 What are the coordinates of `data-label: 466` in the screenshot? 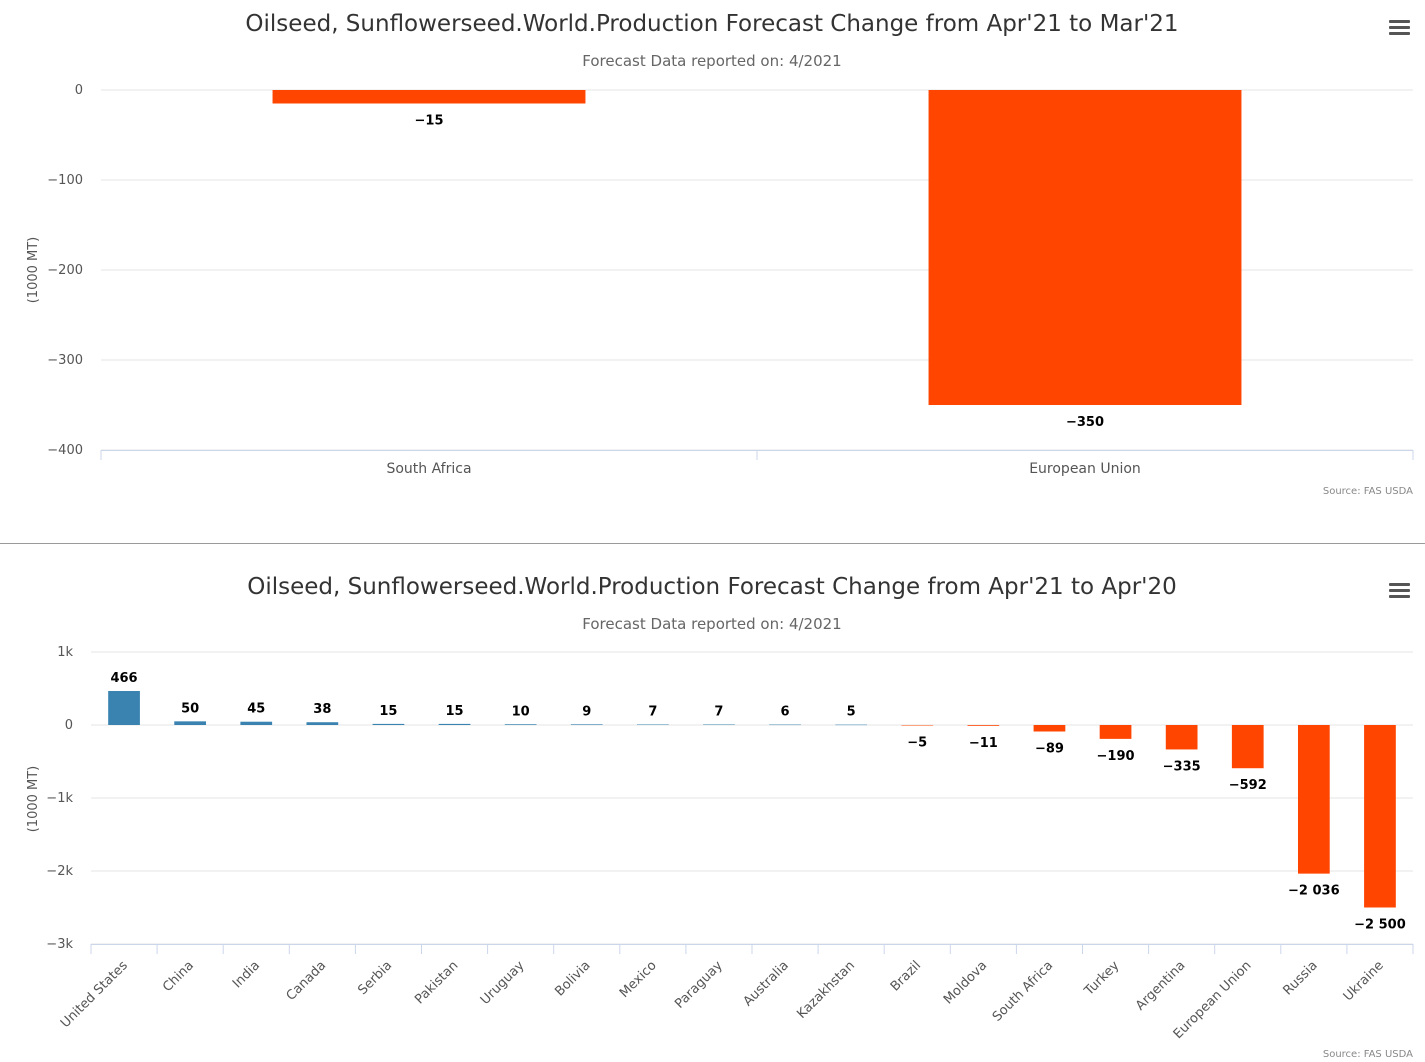 It's located at (123, 678).